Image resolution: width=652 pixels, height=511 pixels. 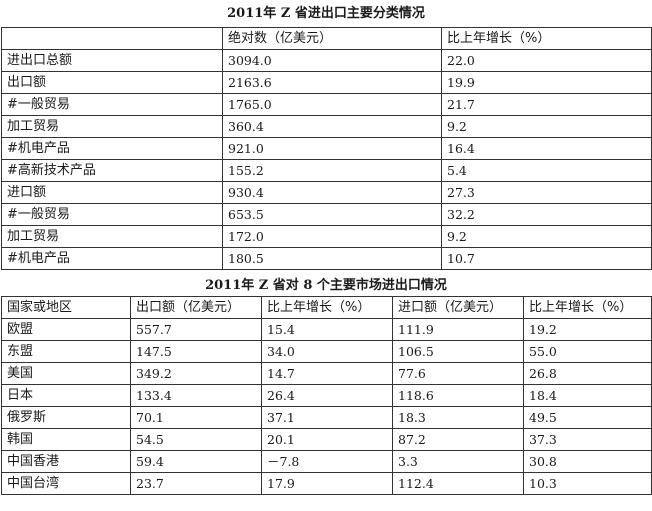 I want to click on cell-export_growth: 14.7, so click(x=327, y=373).